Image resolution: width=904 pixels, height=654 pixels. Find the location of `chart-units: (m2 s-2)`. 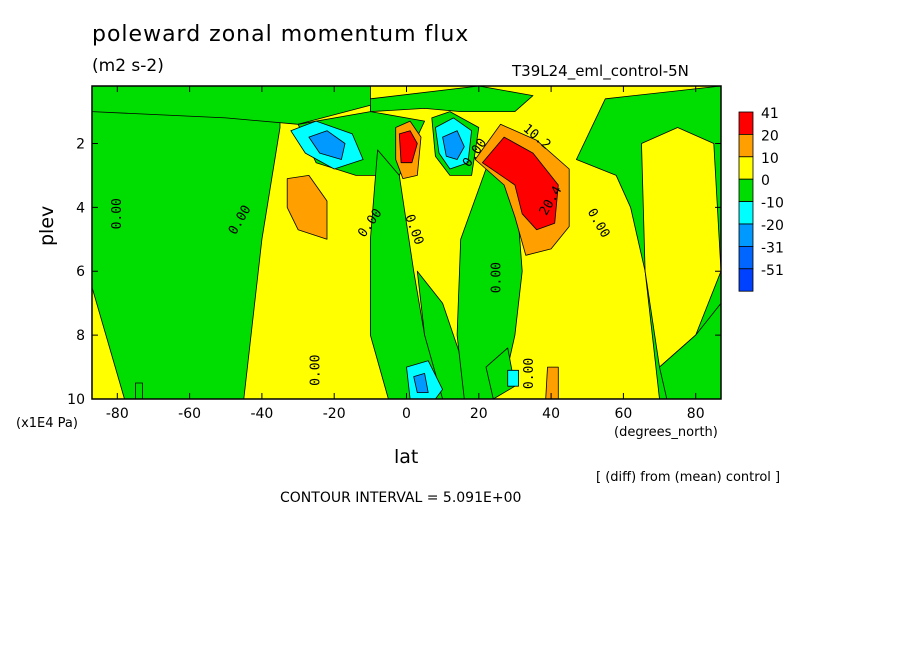

chart-units: (m2 s-2) is located at coordinates (128, 66).